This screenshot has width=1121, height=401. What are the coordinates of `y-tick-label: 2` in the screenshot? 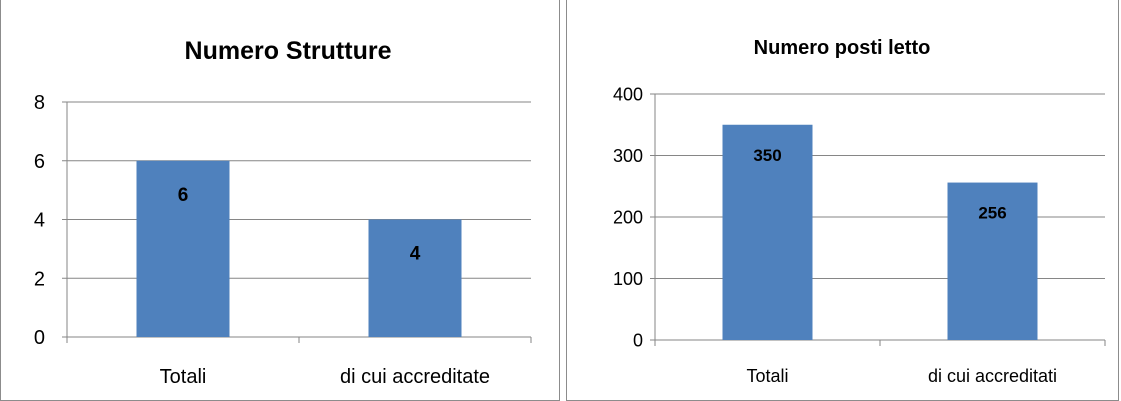 It's located at (39, 279).